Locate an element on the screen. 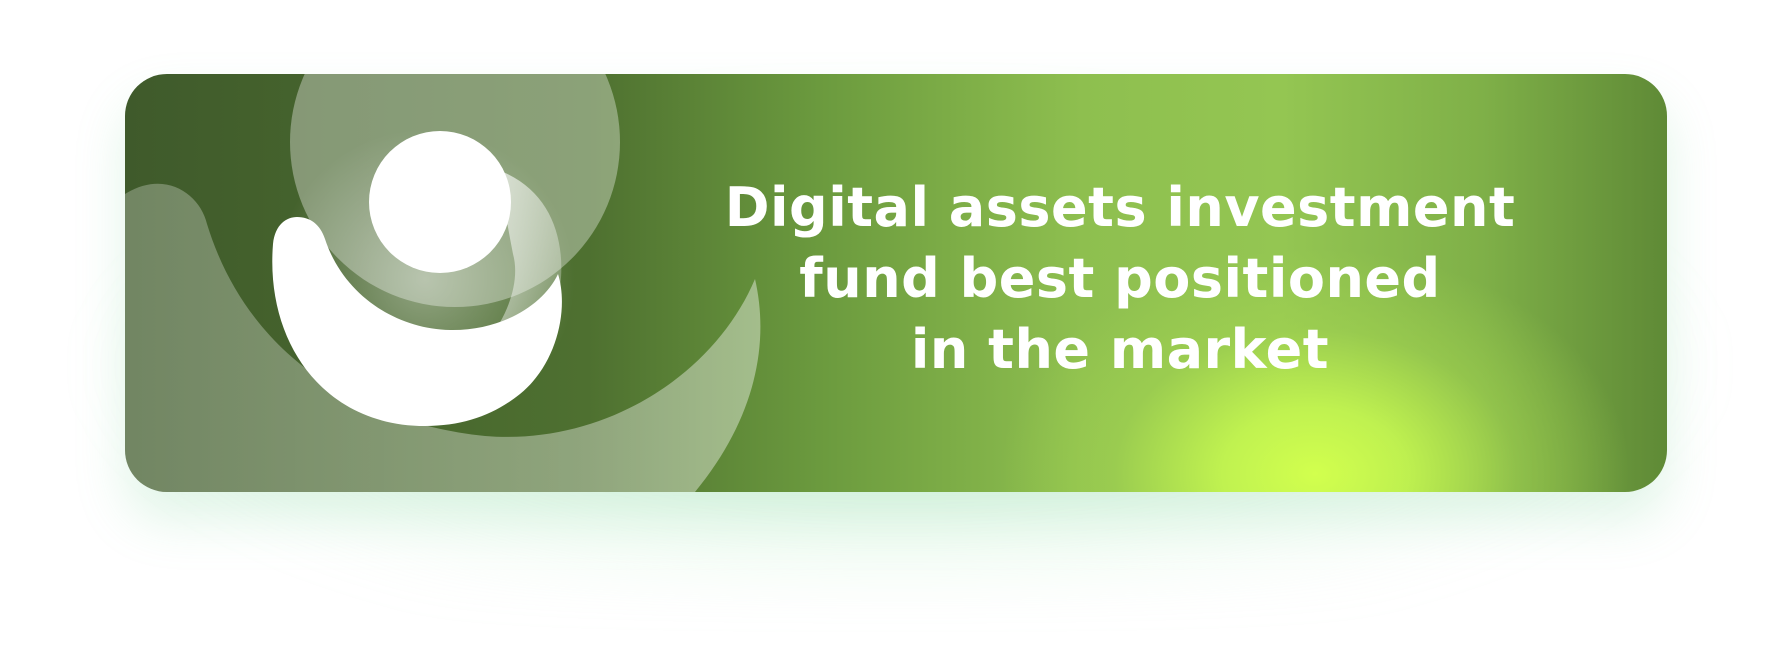 The image size is (1789, 666). headline-line-3: in the market is located at coordinates (1120, 349).